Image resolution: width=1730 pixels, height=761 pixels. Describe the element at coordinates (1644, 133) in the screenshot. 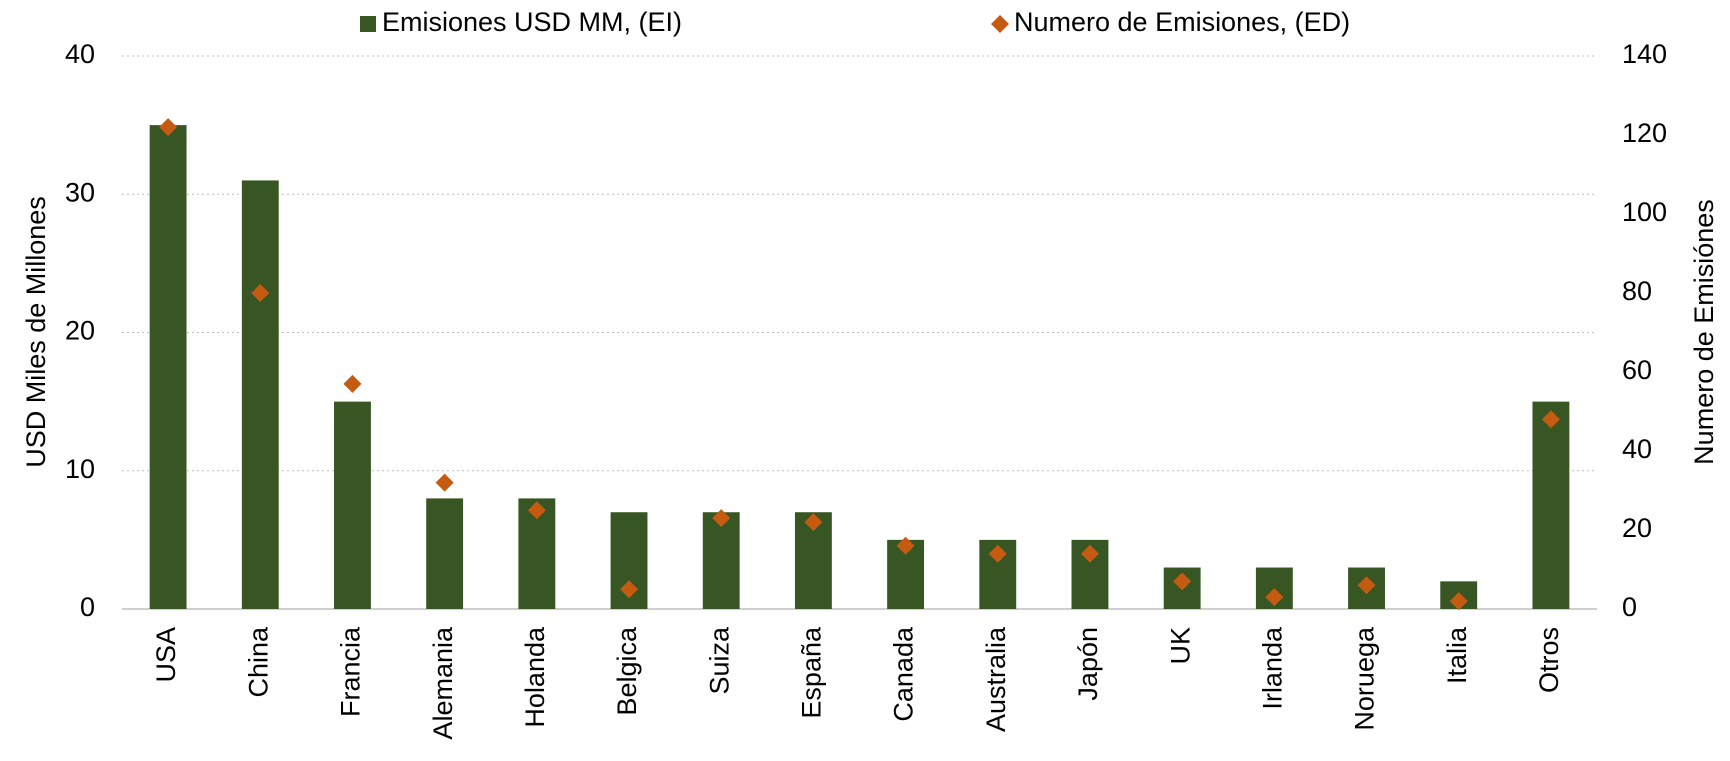

I see `y2-tick-label: 120` at that location.